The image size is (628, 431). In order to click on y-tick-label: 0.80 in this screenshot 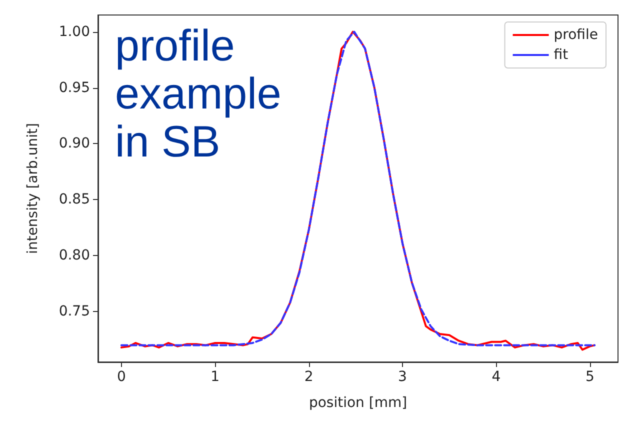, I will do `click(74, 256)`.